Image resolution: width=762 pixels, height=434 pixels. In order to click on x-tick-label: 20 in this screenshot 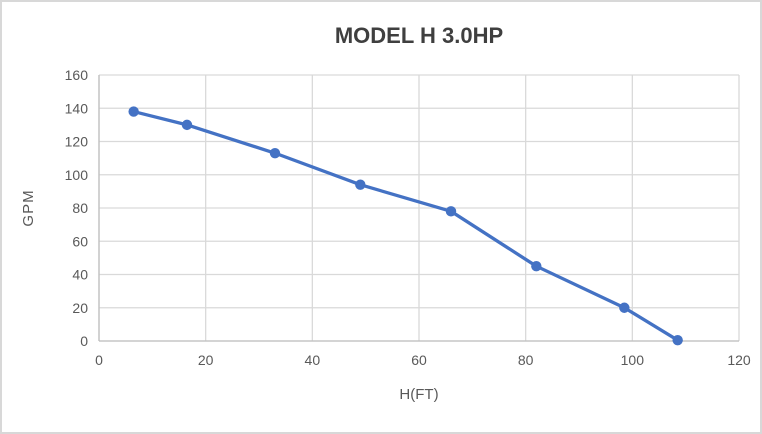, I will do `click(206, 360)`.